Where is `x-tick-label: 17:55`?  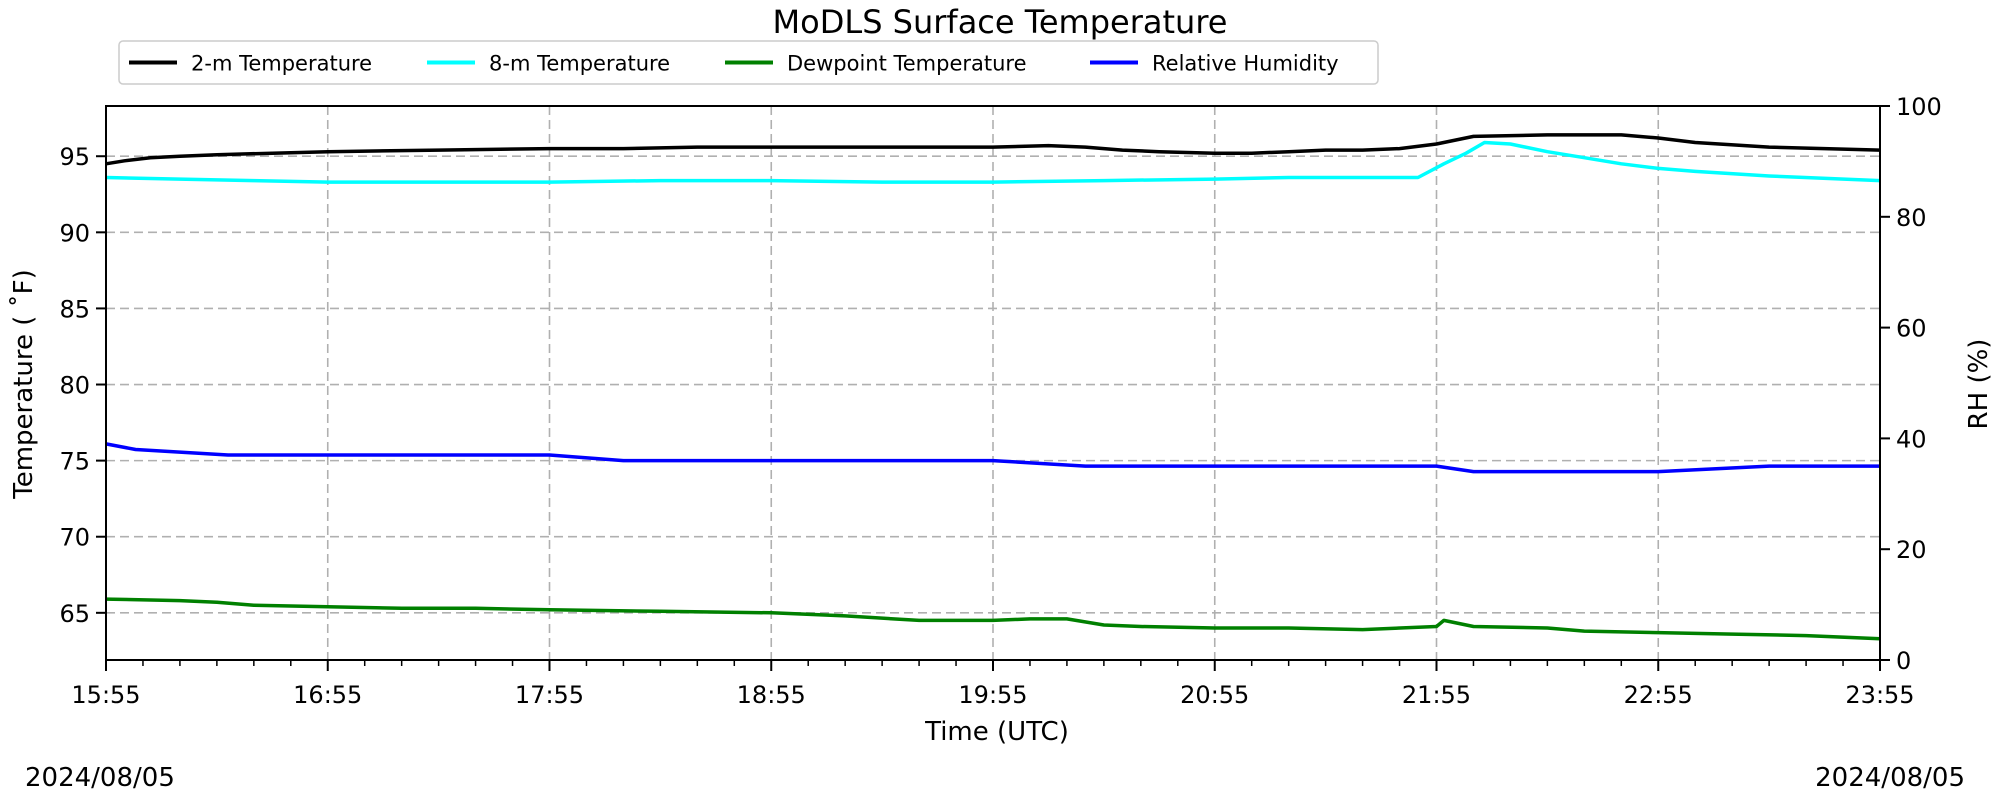 x-tick-label: 17:55 is located at coordinates (549, 695).